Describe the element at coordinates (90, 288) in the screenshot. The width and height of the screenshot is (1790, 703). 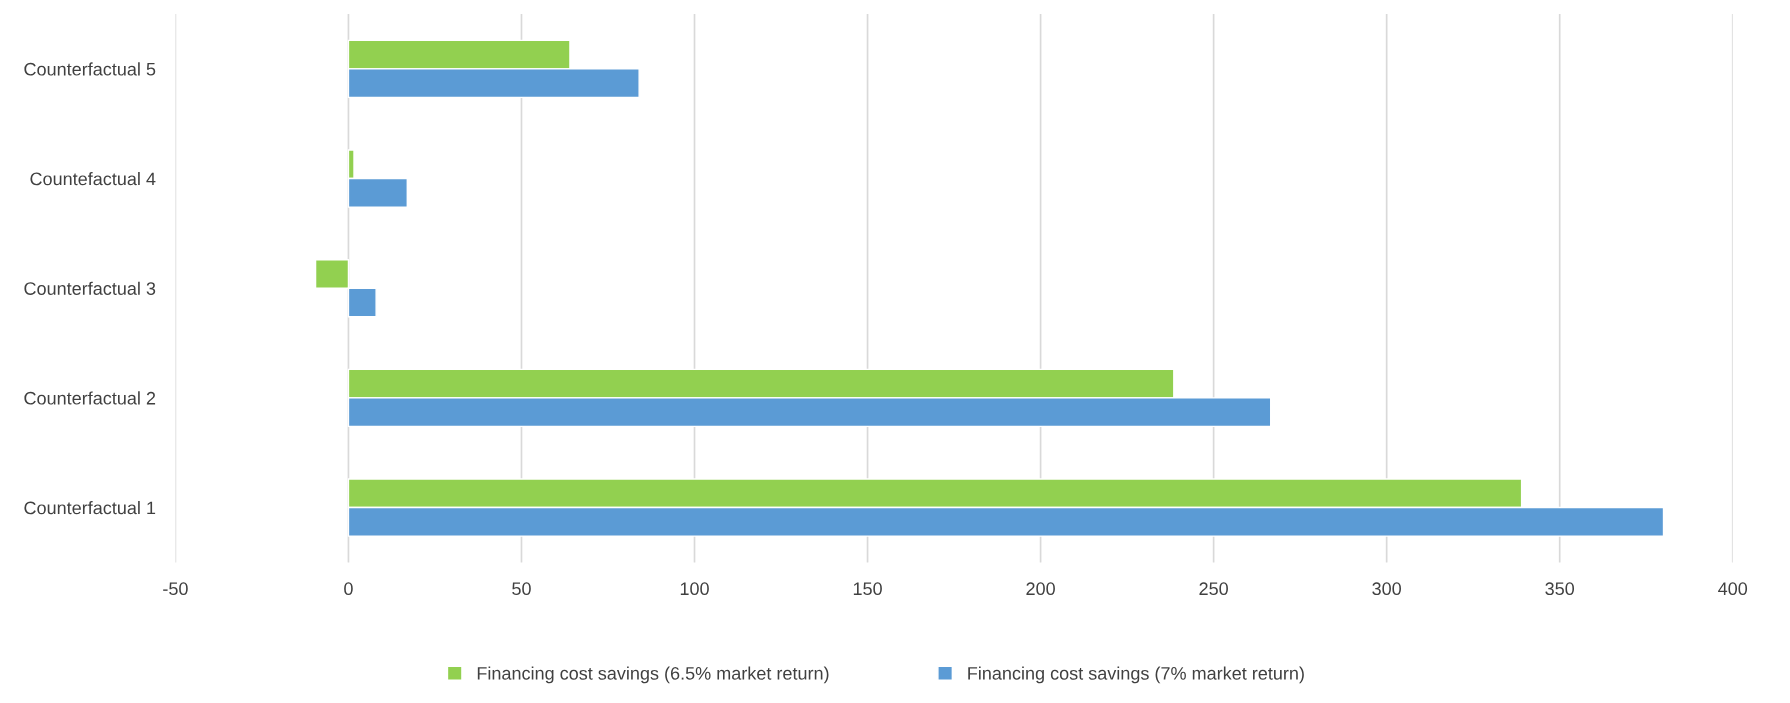
I see `y-tick-label: Counterfactual 3` at that location.